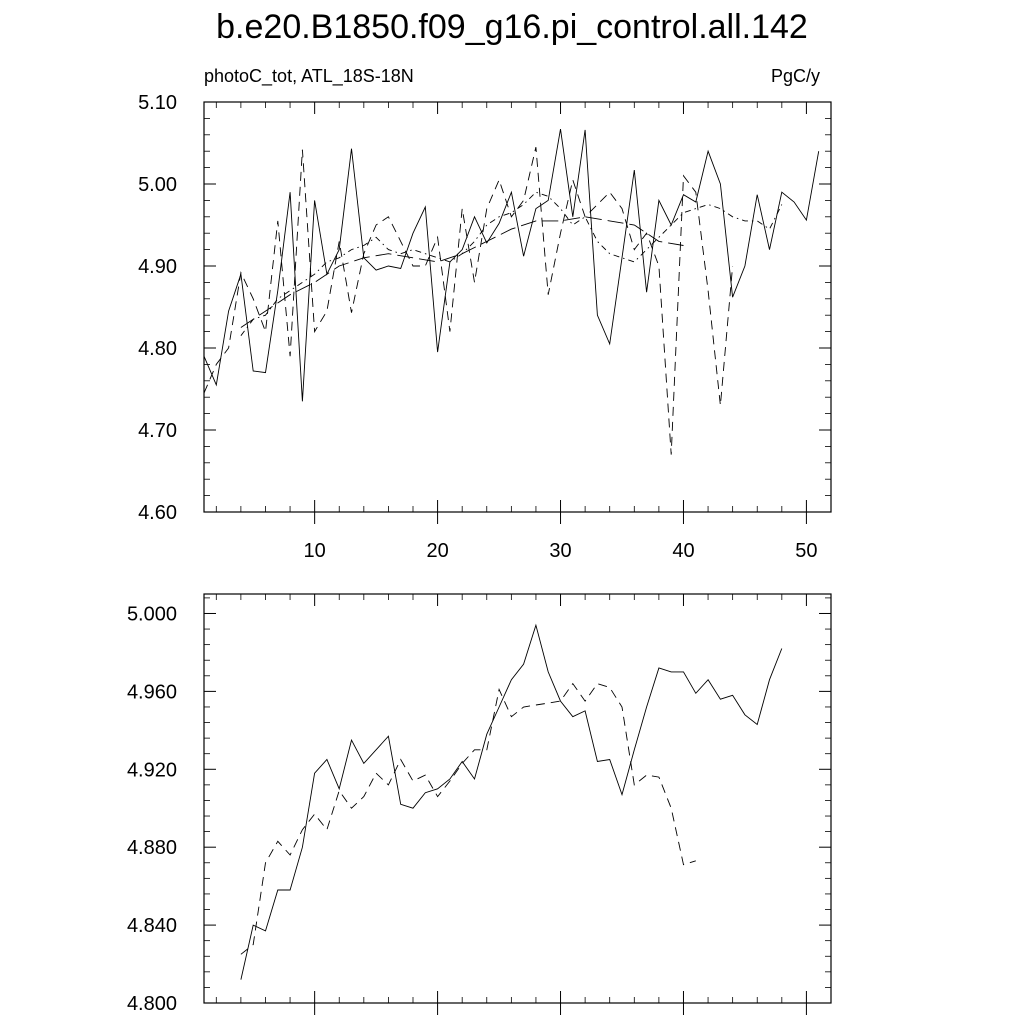 The height and width of the screenshot is (1024, 1024). Describe the element at coordinates (462, 272) in the screenshot. I see `series-line-long-dash` at that location.